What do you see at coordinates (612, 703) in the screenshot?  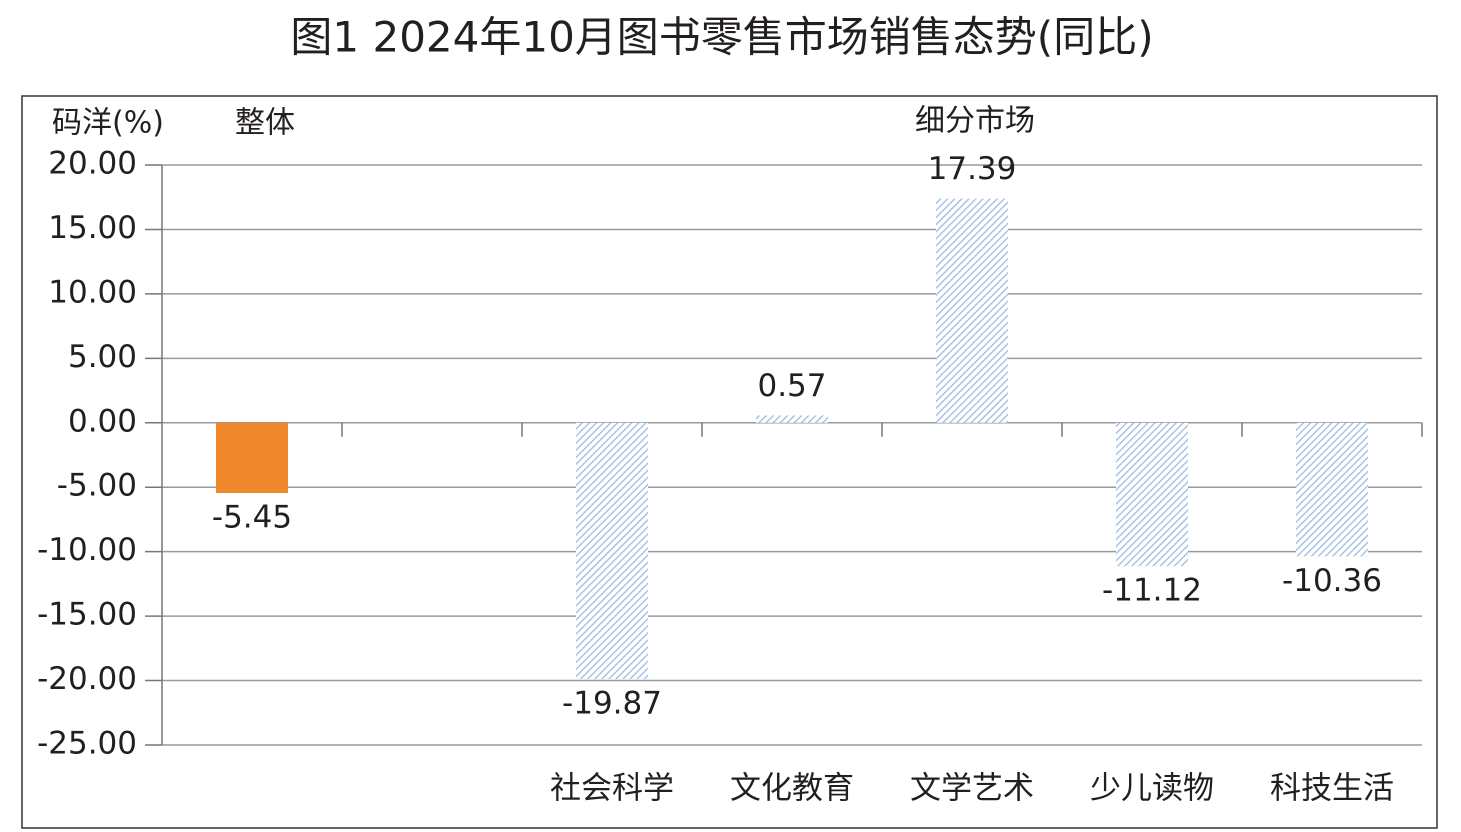 I see `data-label: -19.87` at bounding box center [612, 703].